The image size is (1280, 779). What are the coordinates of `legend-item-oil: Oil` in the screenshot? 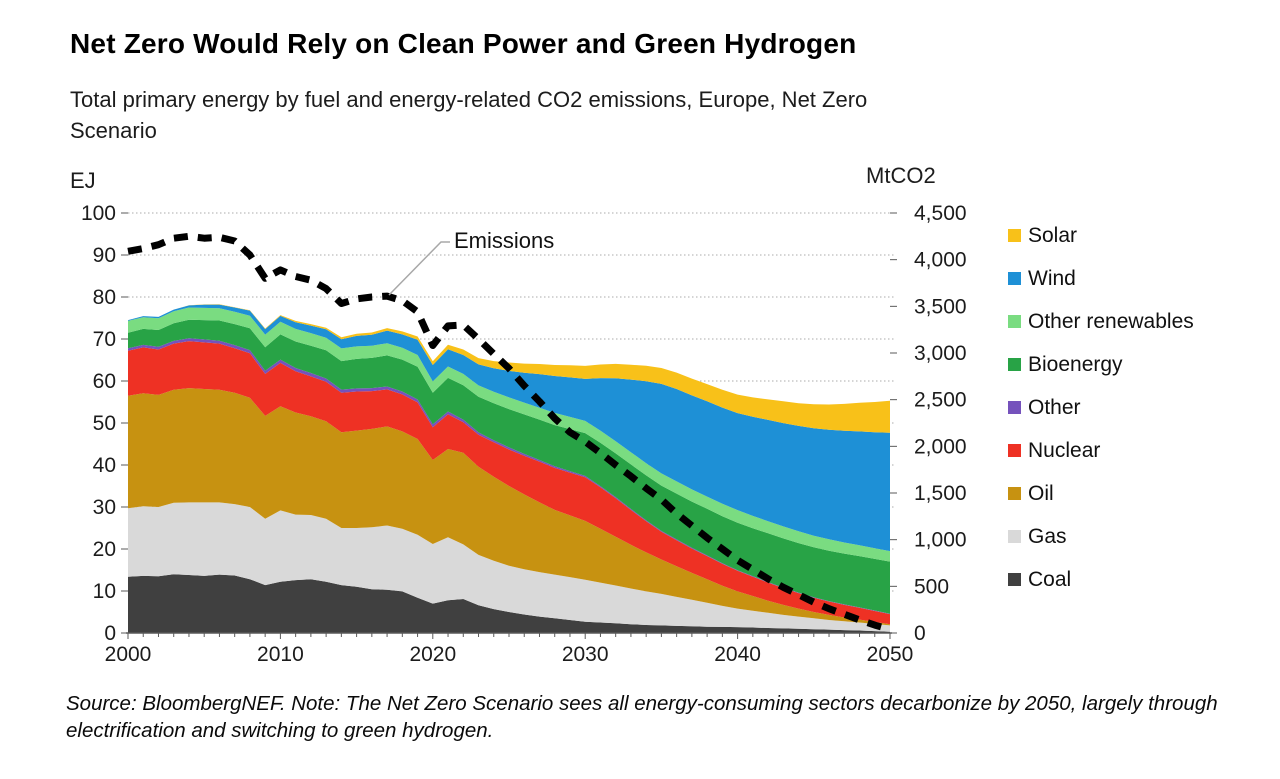 It's located at (1101, 493).